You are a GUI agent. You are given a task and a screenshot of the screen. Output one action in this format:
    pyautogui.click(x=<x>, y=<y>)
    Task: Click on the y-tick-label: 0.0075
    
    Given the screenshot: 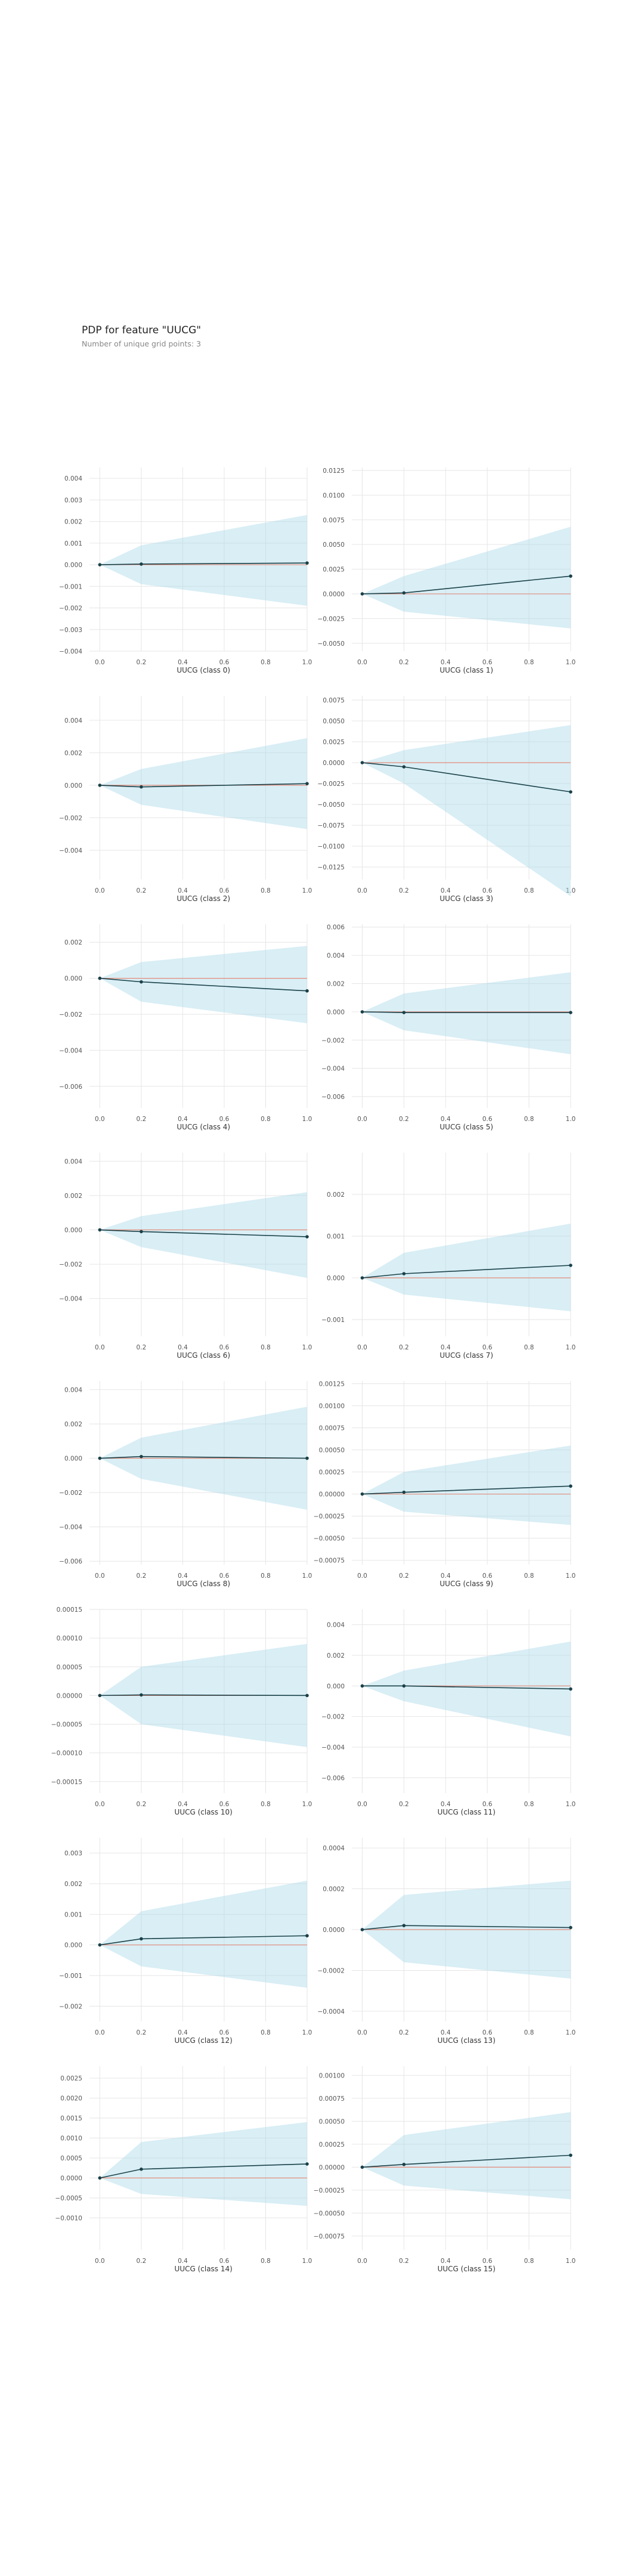 What is the action you would take?
    pyautogui.click(x=334, y=701)
    